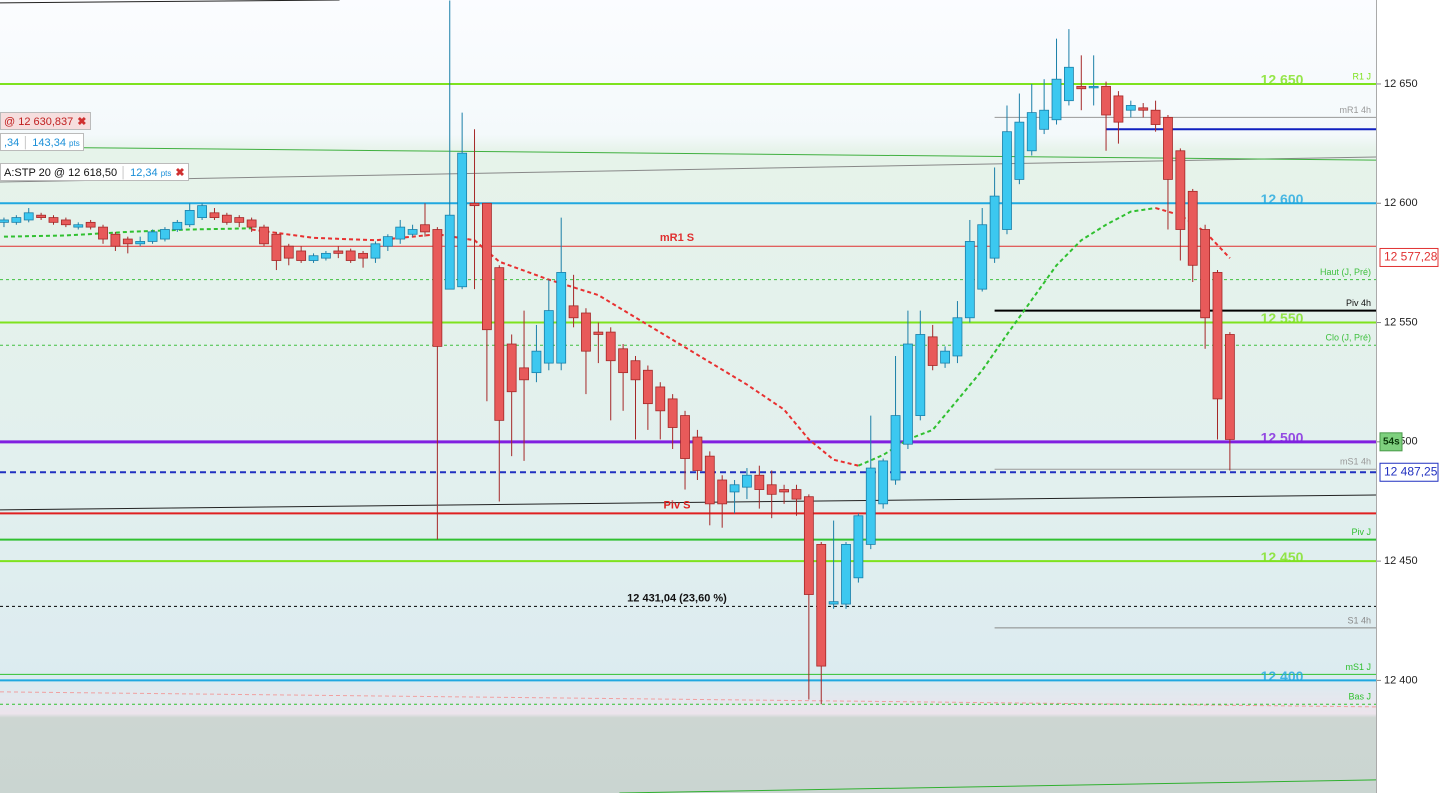 The height and width of the screenshot is (793, 1440). I want to click on order-unit: pts, so click(166, 173).